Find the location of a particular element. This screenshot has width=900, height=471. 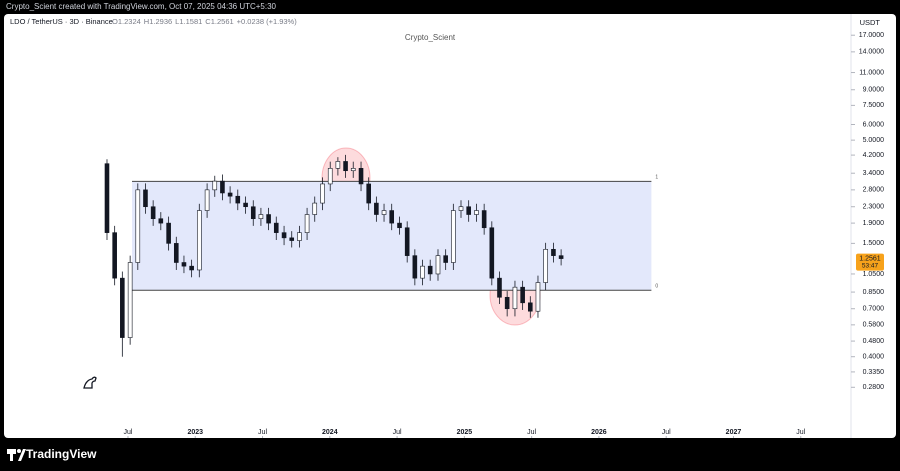

price-tag is located at coordinates (870, 262).